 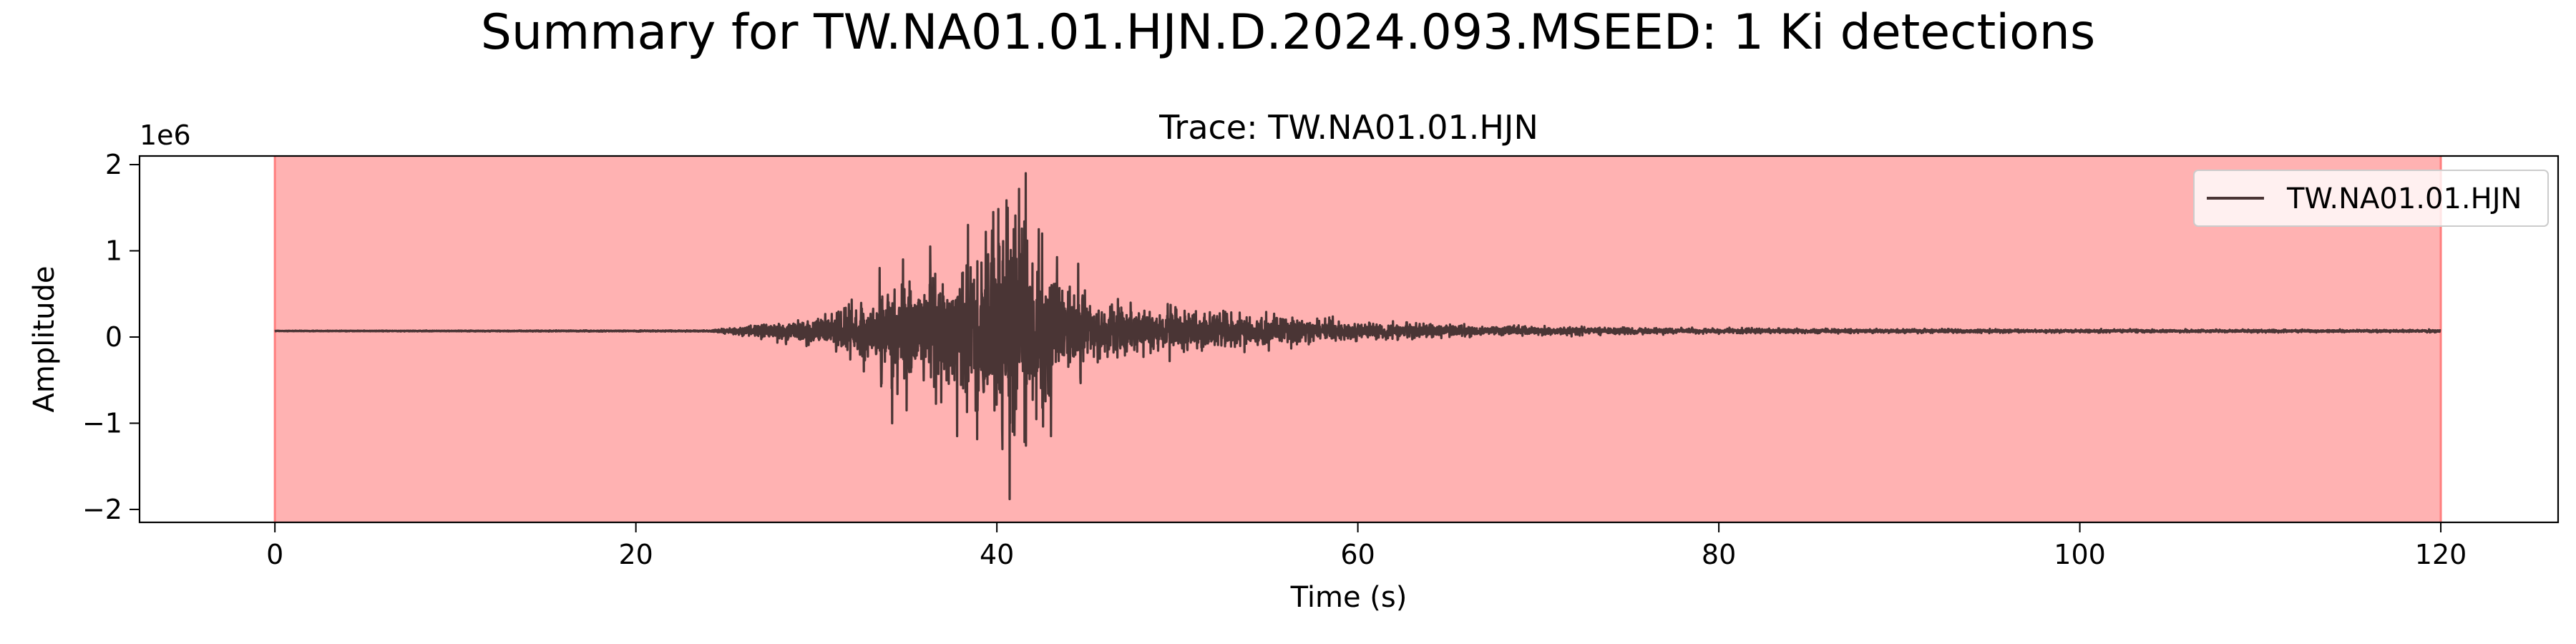 What do you see at coordinates (1719, 554) in the screenshot?
I see `x-tick-label: 80` at bounding box center [1719, 554].